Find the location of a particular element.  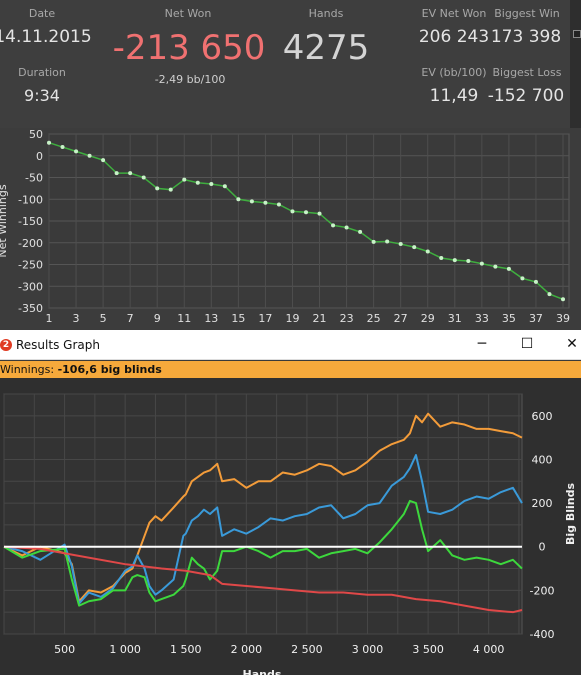

x-tick-label: 35 is located at coordinates (509, 318).